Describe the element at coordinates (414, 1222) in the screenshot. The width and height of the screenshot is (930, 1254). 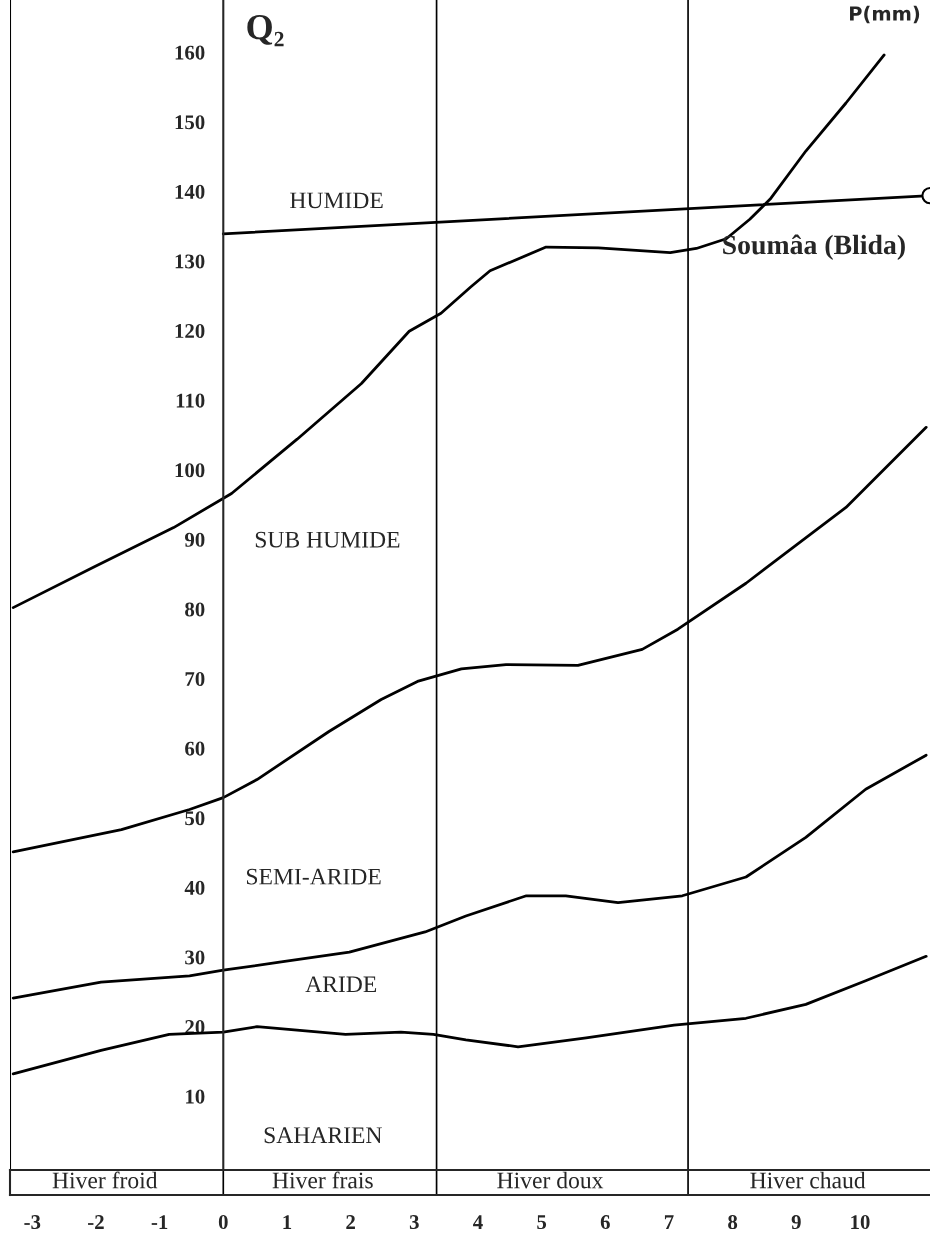
I see `x-tick-label: 3` at that location.